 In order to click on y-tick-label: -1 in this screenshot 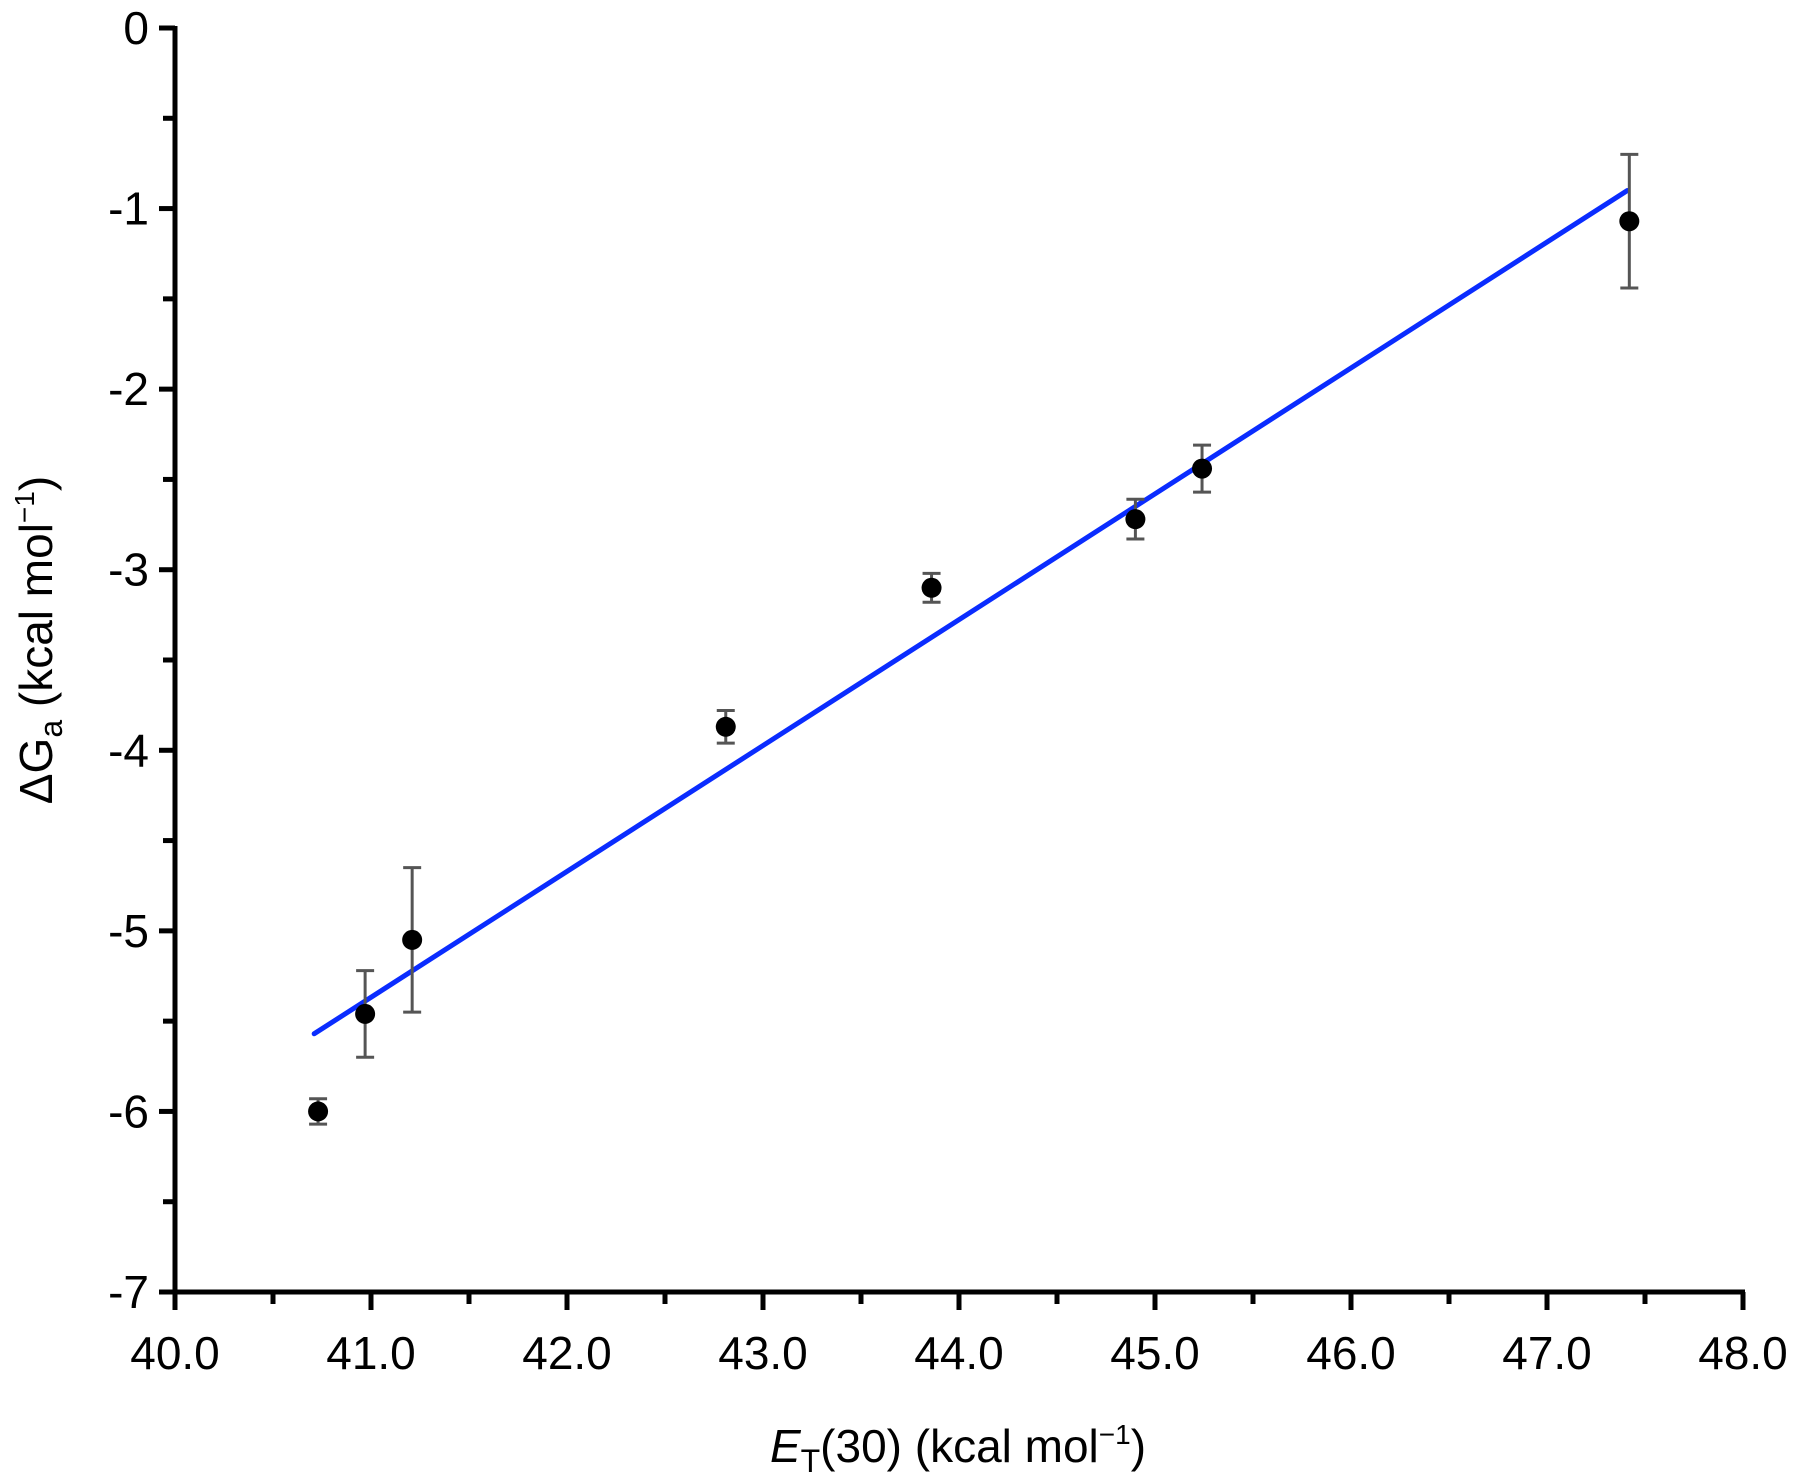, I will do `click(128, 209)`.